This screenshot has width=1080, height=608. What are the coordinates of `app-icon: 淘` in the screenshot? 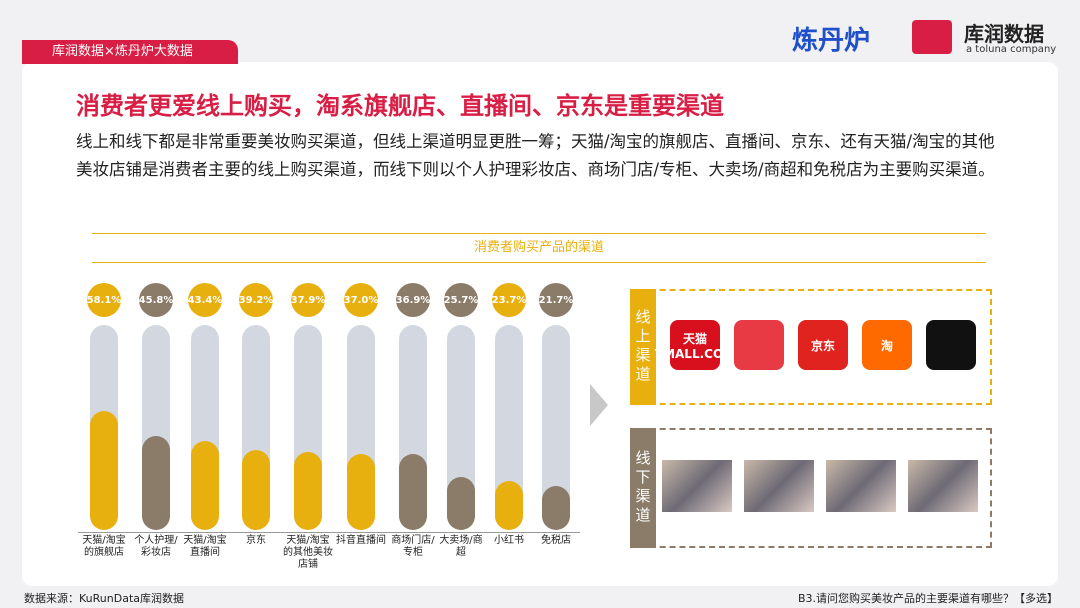 It's located at (887, 345).